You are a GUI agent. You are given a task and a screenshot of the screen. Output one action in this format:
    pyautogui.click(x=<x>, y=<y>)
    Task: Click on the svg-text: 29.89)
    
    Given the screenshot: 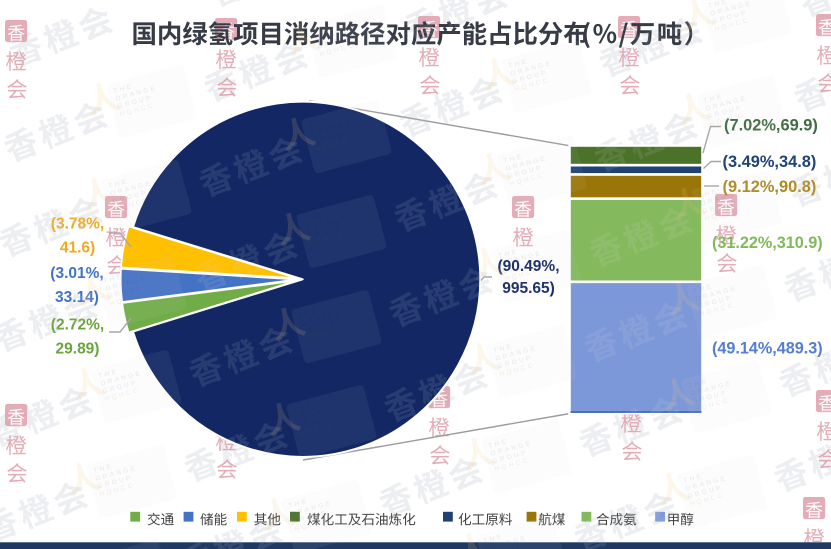 What is the action you would take?
    pyautogui.click(x=78, y=349)
    